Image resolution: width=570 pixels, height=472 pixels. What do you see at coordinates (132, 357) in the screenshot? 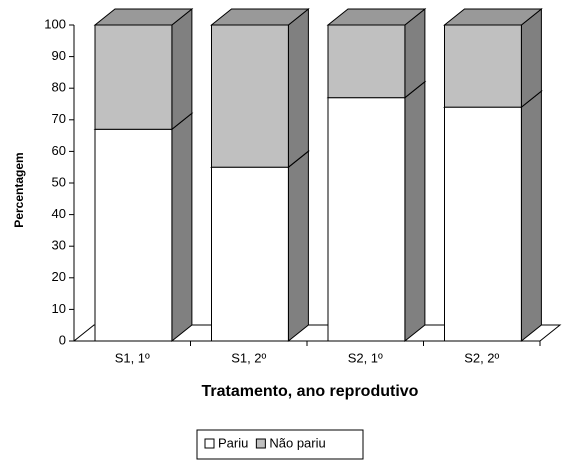
I see `x-tick-label: S1, 1º` at bounding box center [132, 357].